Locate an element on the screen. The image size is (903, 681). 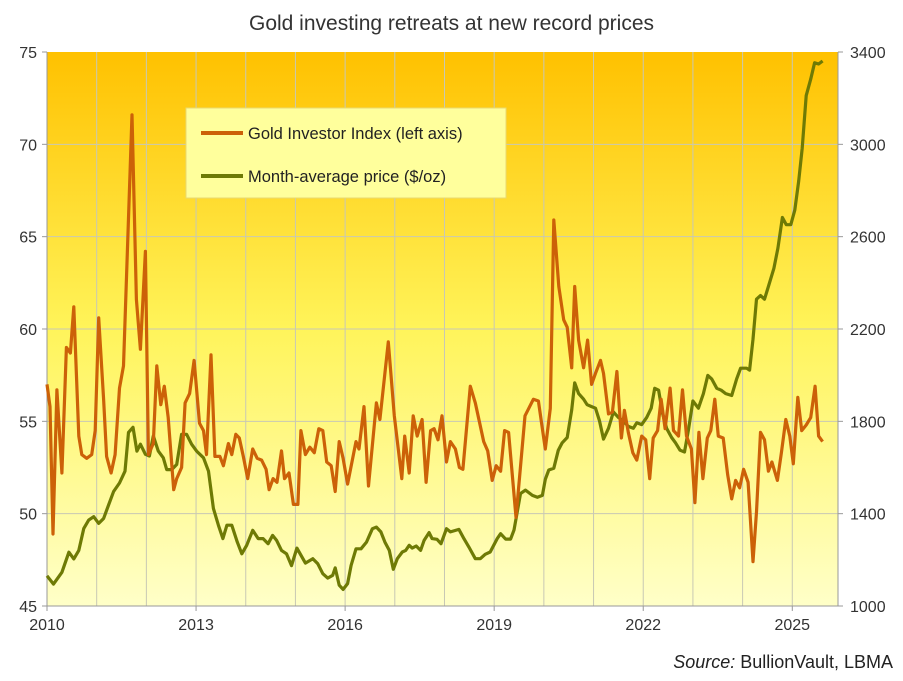
y-tick-label-right: 2600 is located at coordinates (868, 238).